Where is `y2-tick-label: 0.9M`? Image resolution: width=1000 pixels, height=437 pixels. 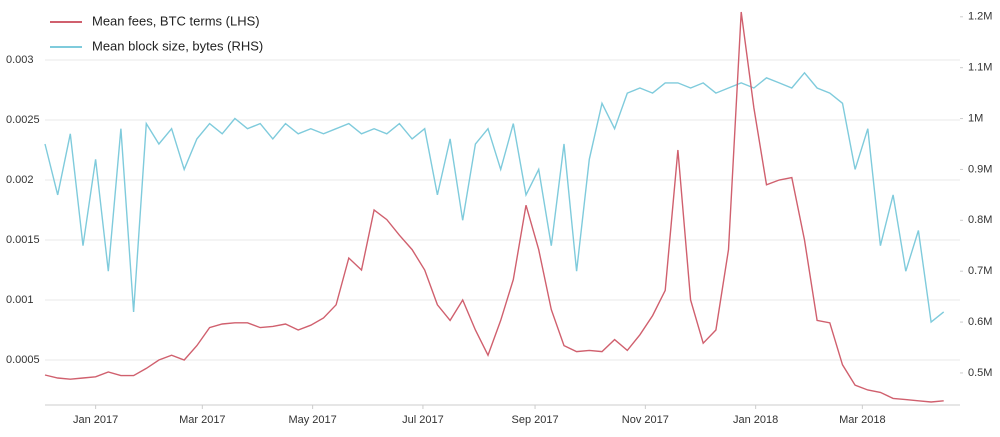 y2-tick-label: 0.9M is located at coordinates (980, 169).